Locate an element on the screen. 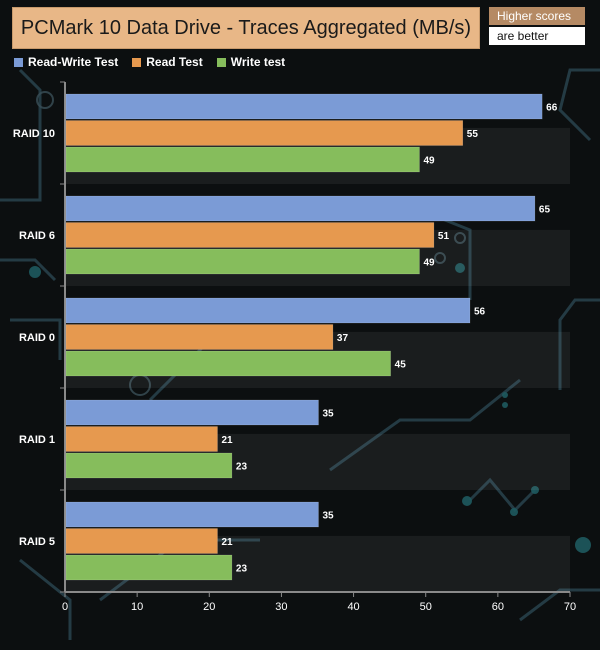 The width and height of the screenshot is (600, 650). category-label: RAID 10 is located at coordinates (34, 134).